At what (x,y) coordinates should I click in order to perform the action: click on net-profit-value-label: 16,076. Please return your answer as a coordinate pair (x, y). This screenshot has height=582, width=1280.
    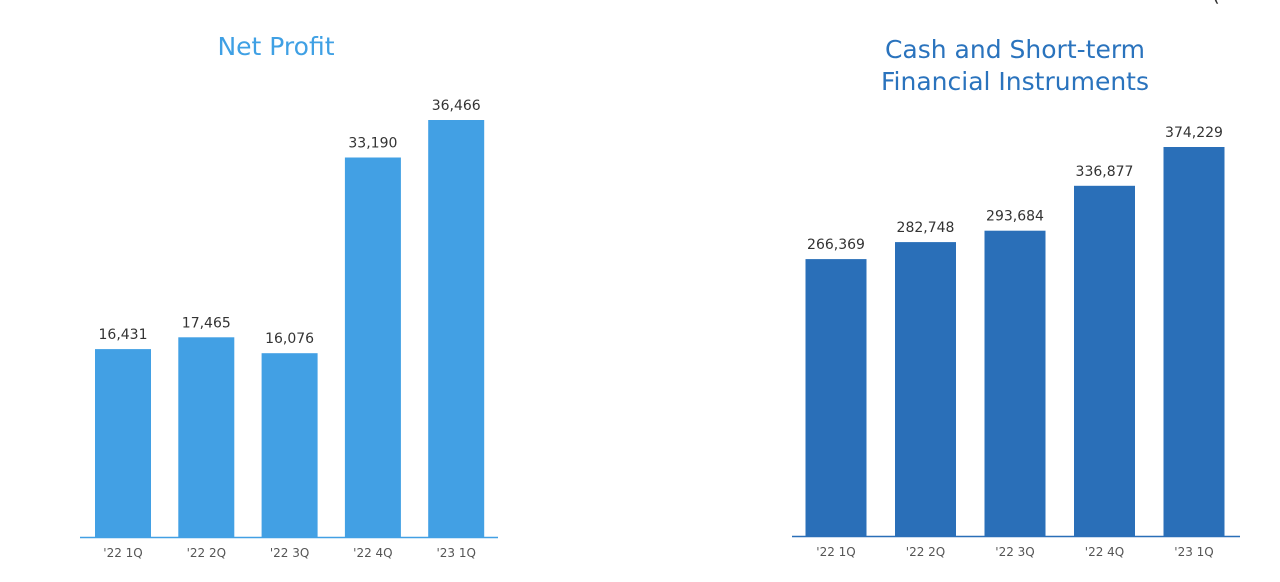
    Looking at the image, I should click on (289, 339).